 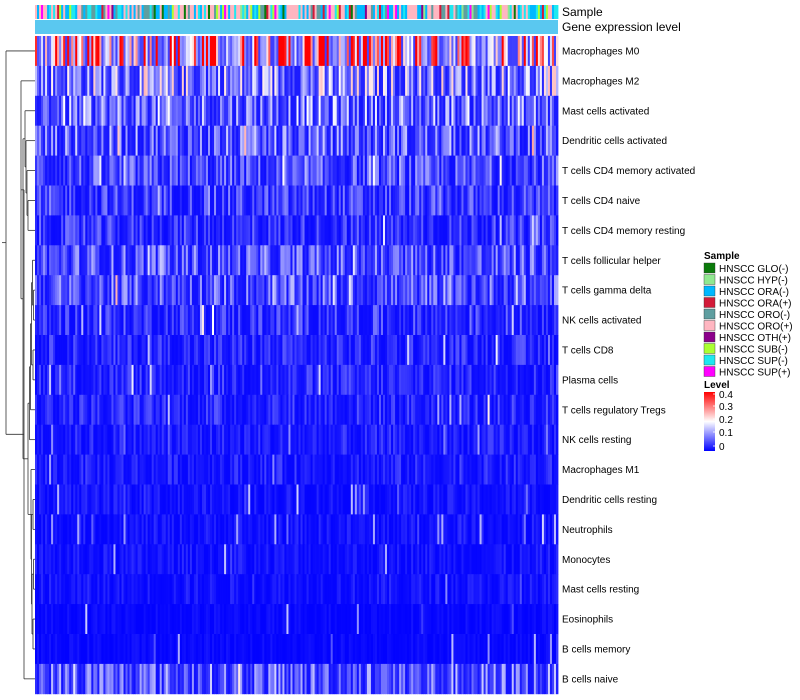 What do you see at coordinates (271, 12) in the screenshot?
I see `sample-annotation-cell` at bounding box center [271, 12].